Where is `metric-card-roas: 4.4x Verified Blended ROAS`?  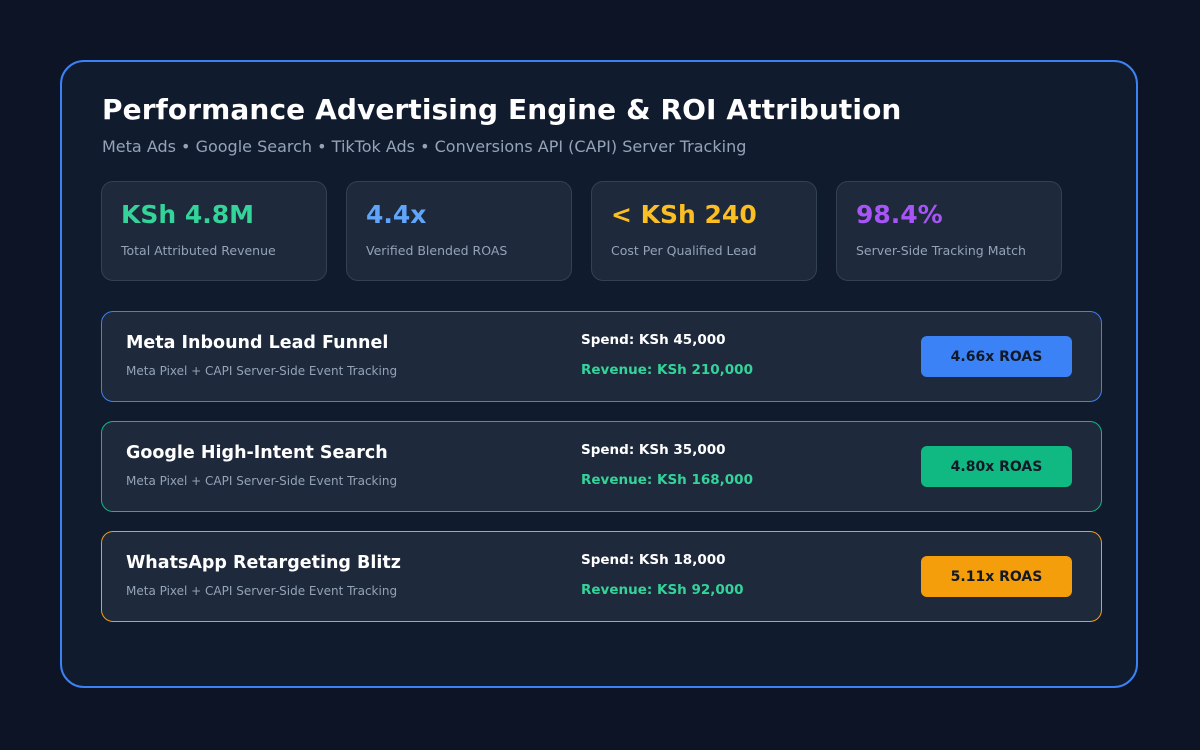
metric-card-roas: 4.4x Verified Blended ROAS is located at coordinates (459, 231).